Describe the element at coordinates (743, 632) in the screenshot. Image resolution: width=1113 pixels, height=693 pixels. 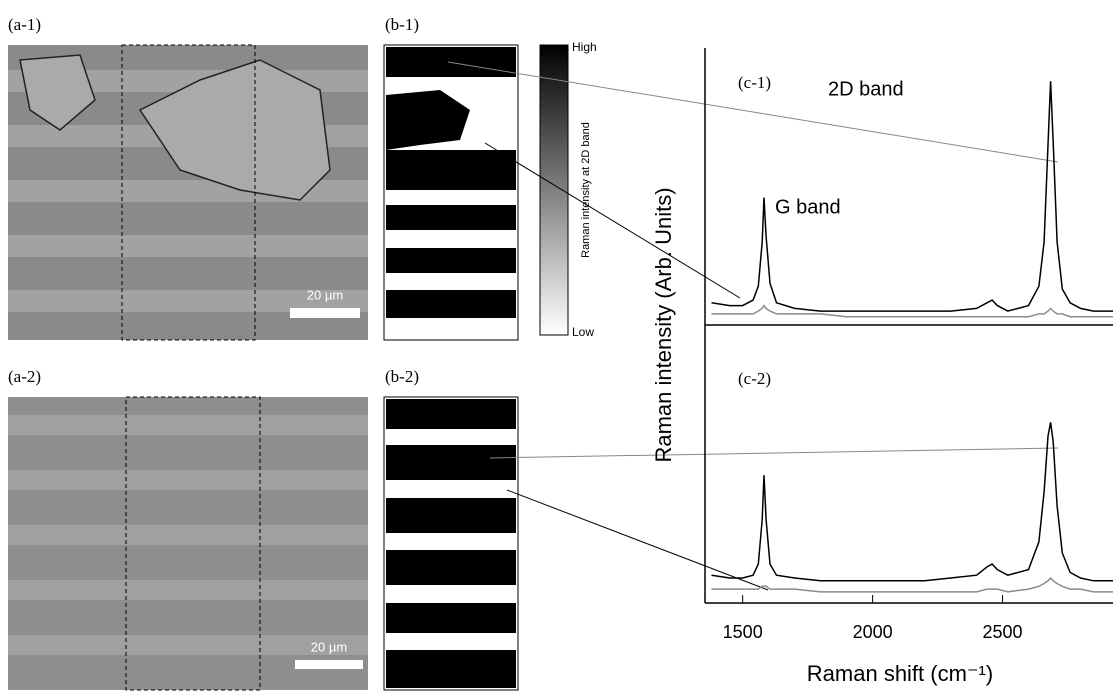
I see `x-tick-label: 1500` at that location.